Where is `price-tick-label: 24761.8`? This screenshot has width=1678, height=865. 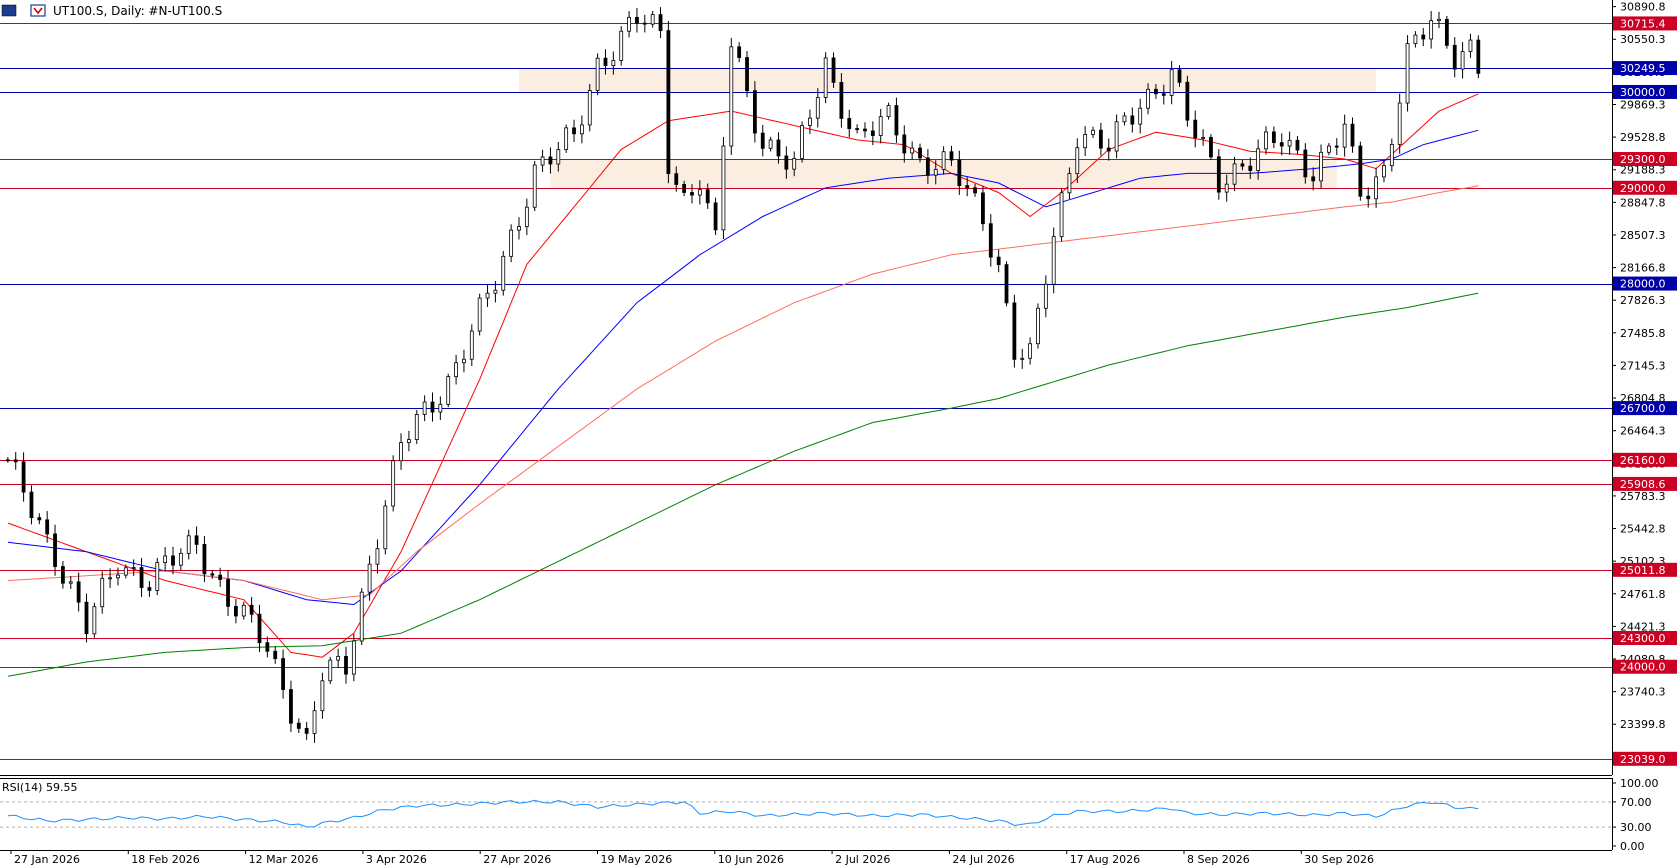
price-tick-label: 24761.8 is located at coordinates (1643, 594).